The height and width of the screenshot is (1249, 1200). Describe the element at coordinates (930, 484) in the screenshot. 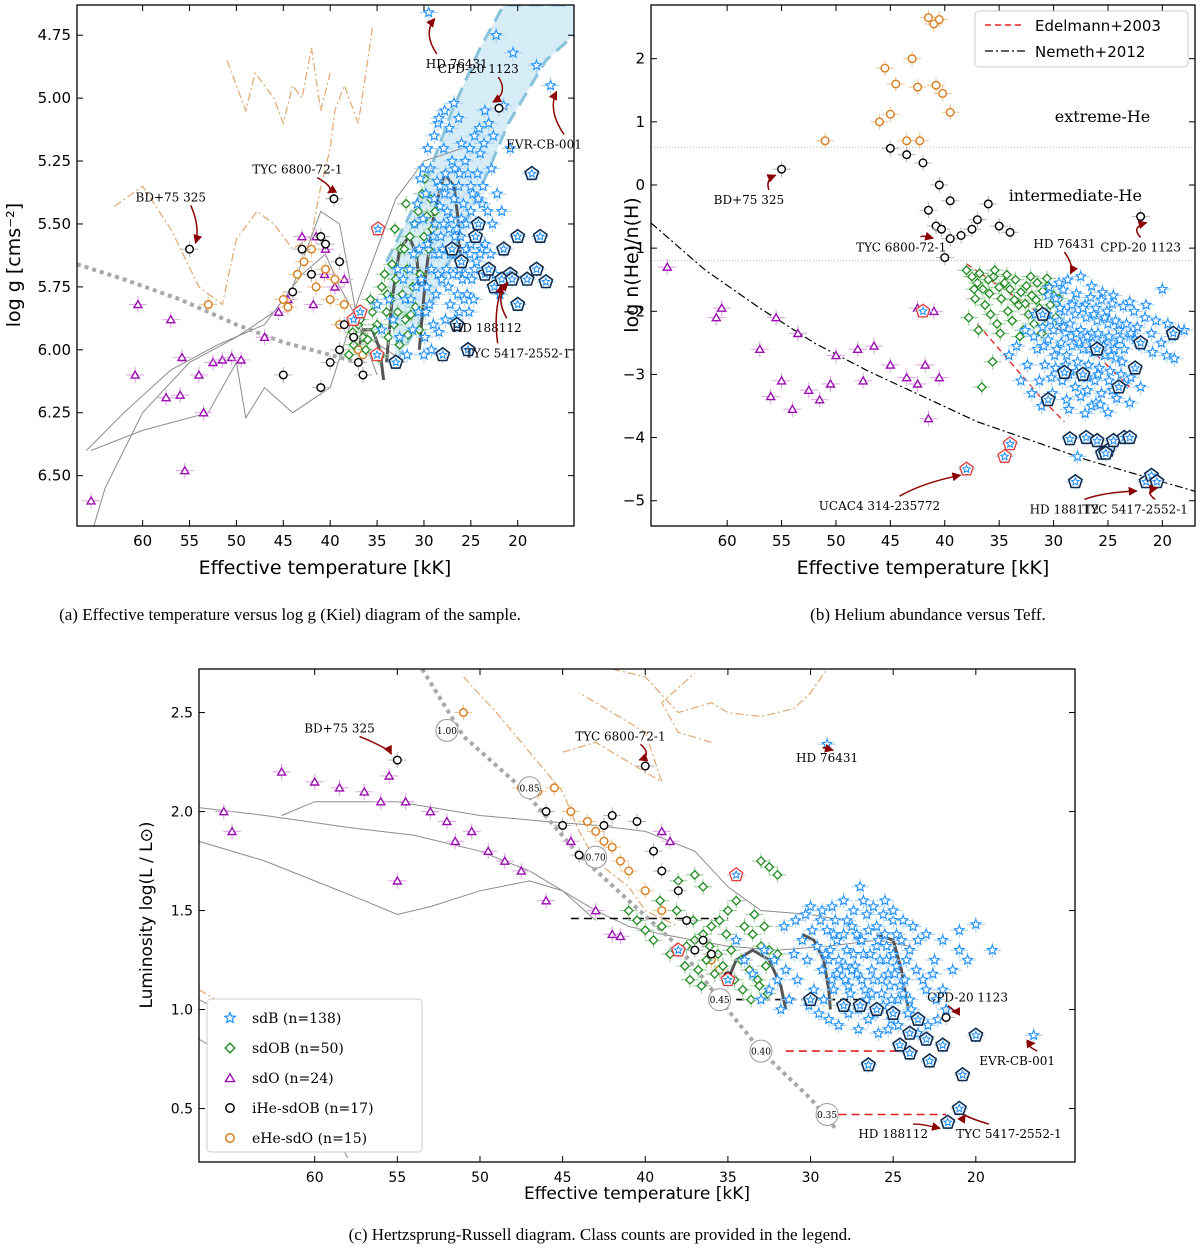

I see `annotation-arrow` at that location.